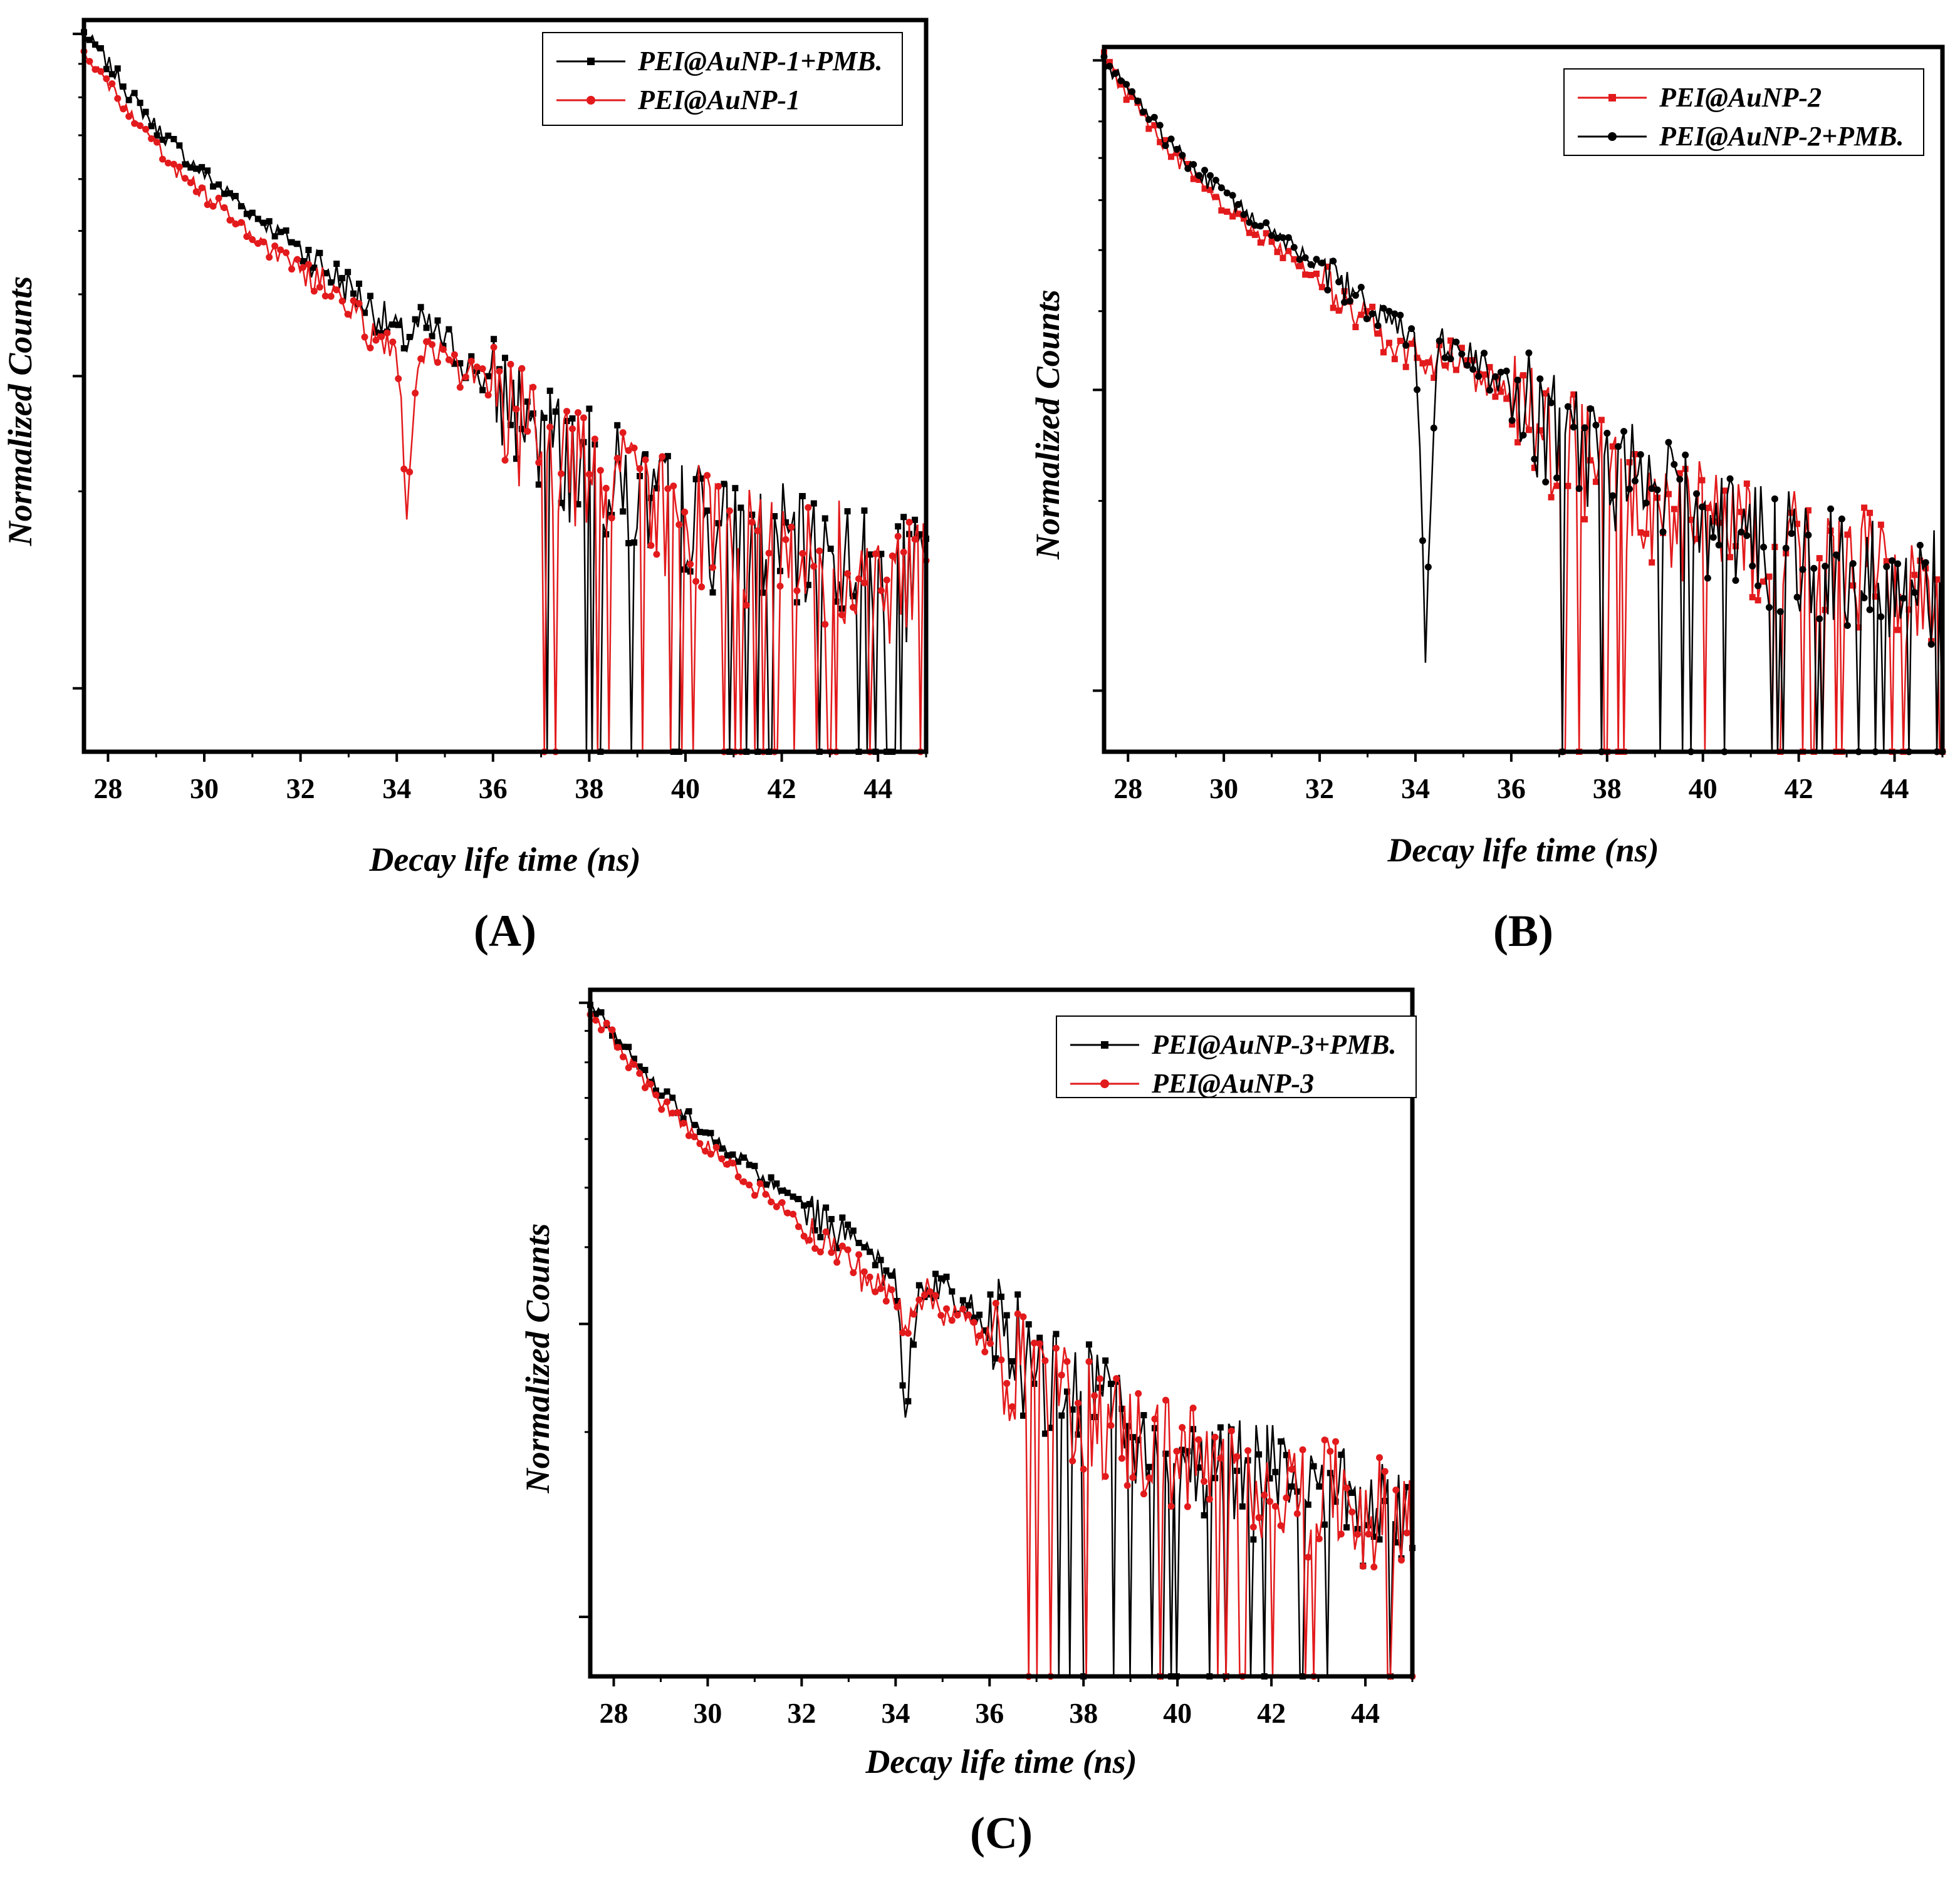 Image resolution: width=1960 pixels, height=1885 pixels. I want to click on x-tick-label: 44, so click(1895, 788).